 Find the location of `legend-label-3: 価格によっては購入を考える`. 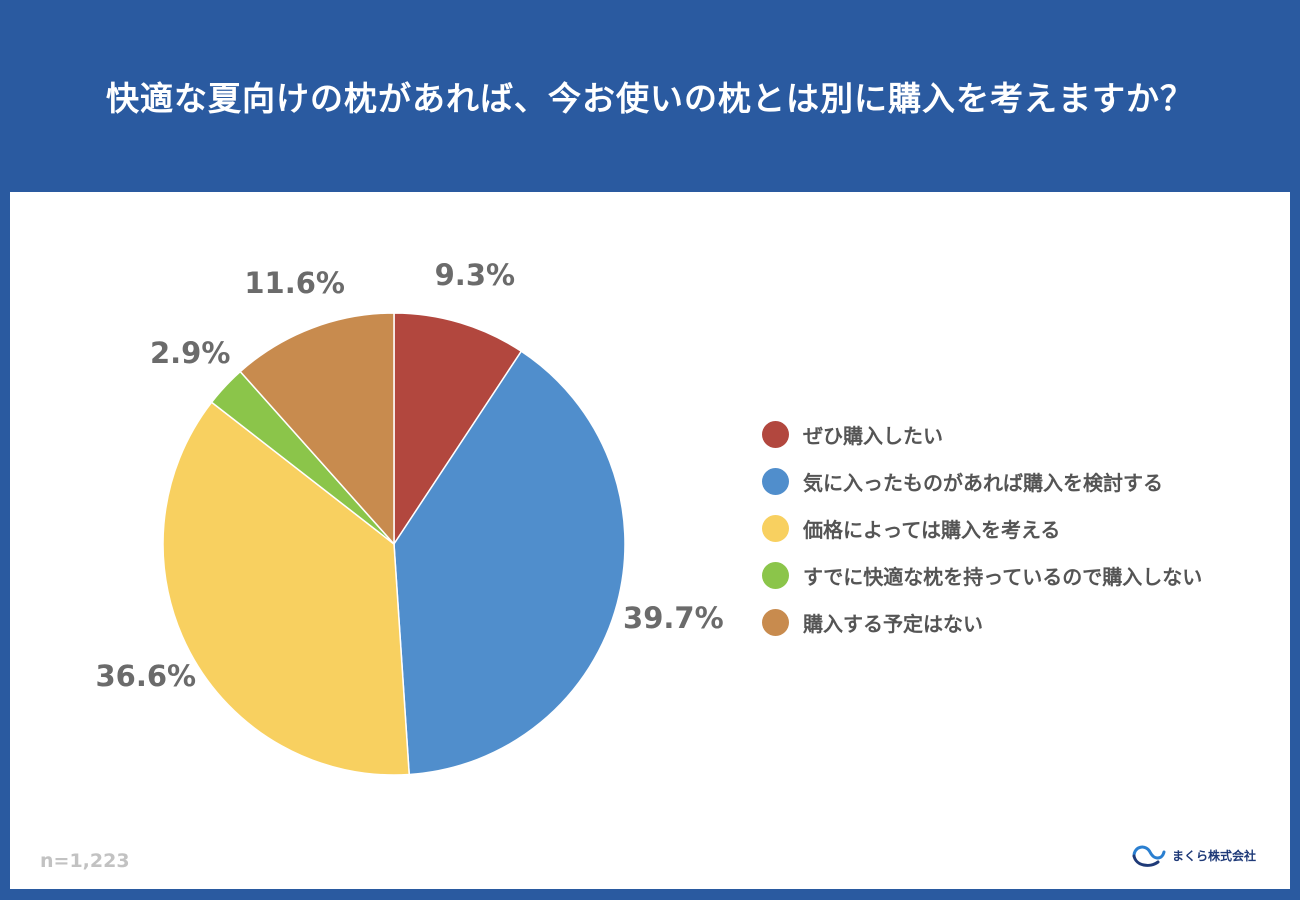

legend-label-3: 価格によっては購入を考える is located at coordinates (932, 530).